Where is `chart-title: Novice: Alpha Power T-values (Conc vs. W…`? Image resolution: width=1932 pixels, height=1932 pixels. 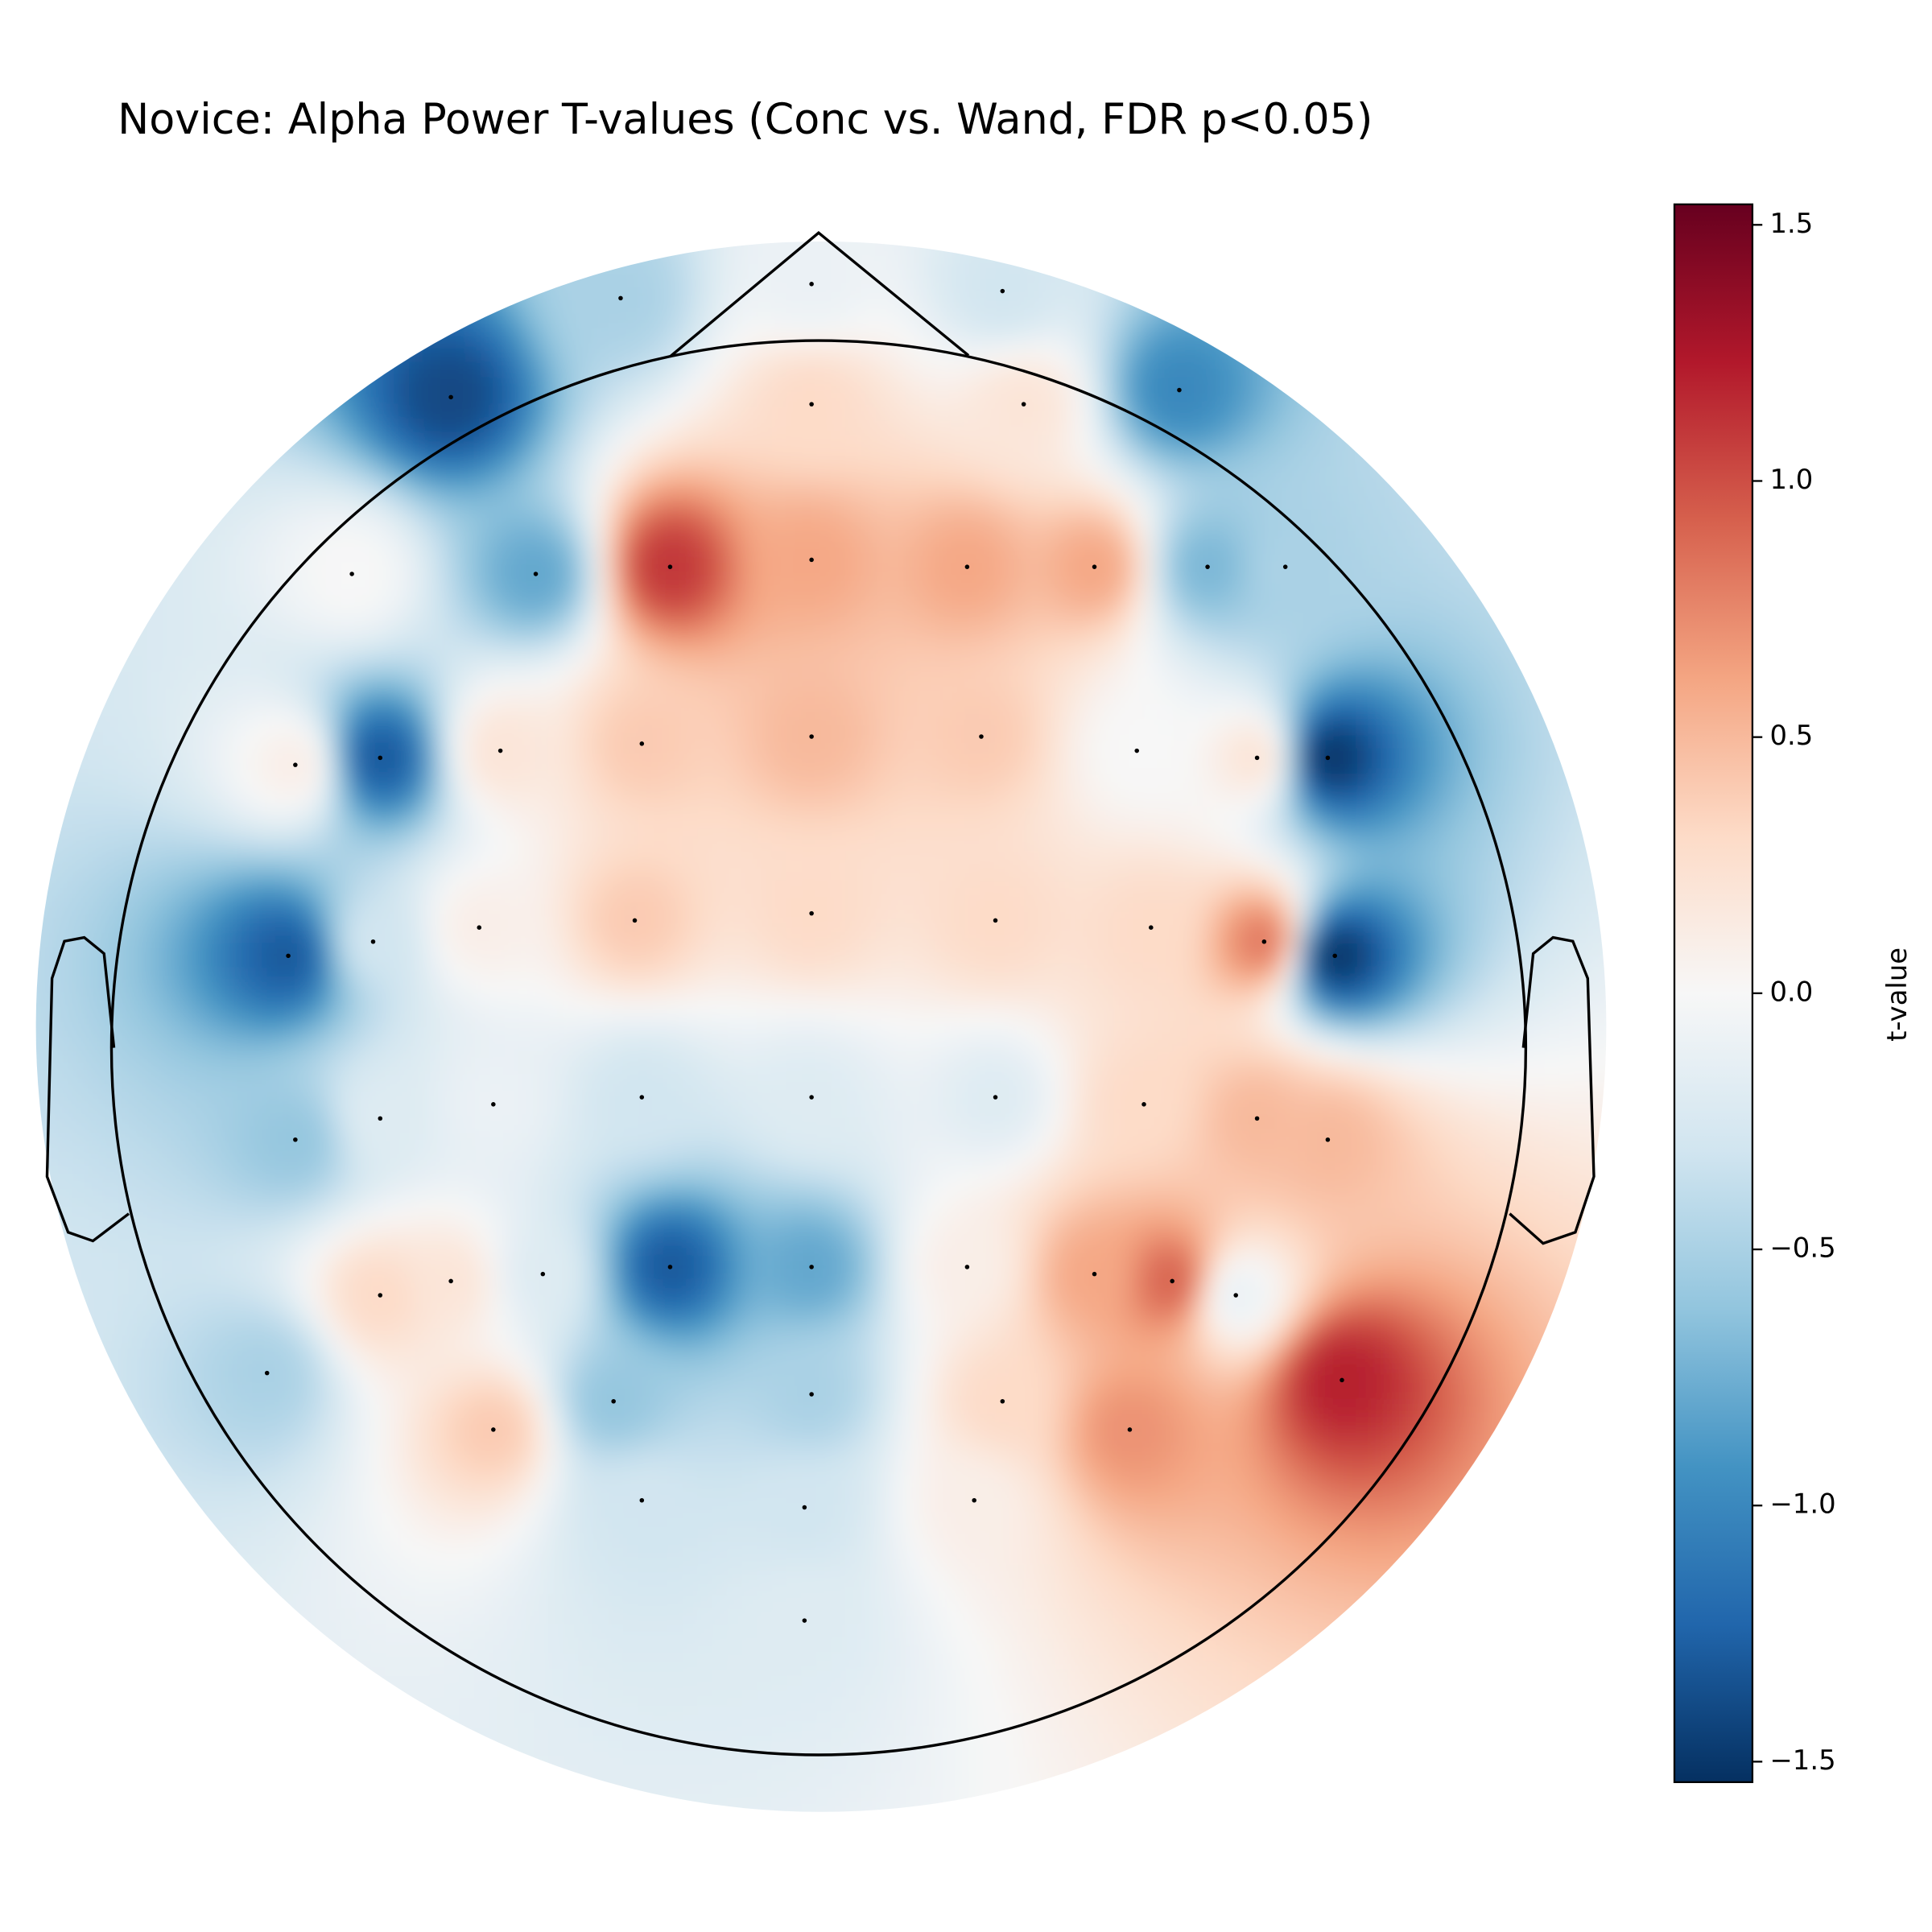 chart-title: Novice: Alpha Power T-values (Conc vs. W… is located at coordinates (745, 119).